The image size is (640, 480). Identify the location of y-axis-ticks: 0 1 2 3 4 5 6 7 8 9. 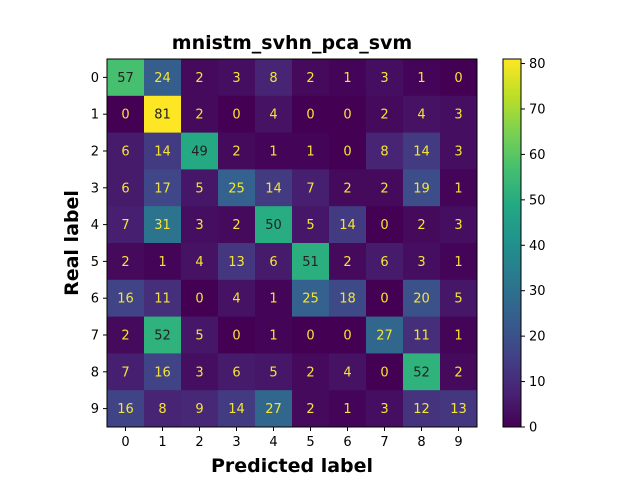
(99, 244).